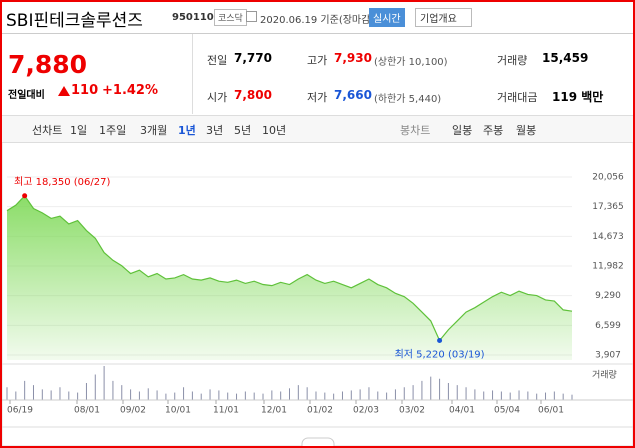  Describe the element at coordinates (493, 130) in the screenshot. I see `candle-tab: 주봉` at that location.